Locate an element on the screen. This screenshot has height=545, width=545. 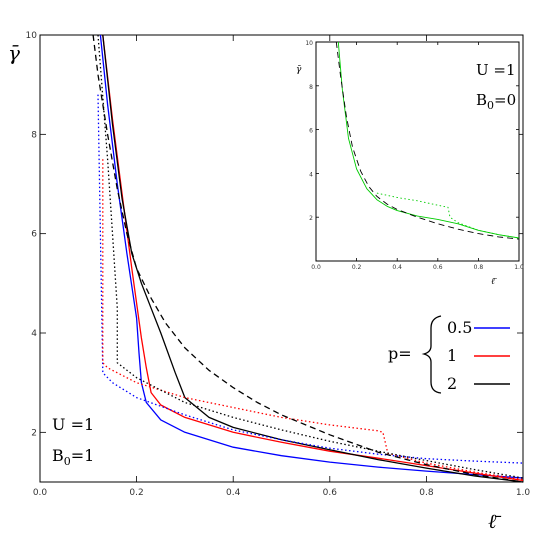
main-annotation-b: B0=1 is located at coordinates (73, 457).